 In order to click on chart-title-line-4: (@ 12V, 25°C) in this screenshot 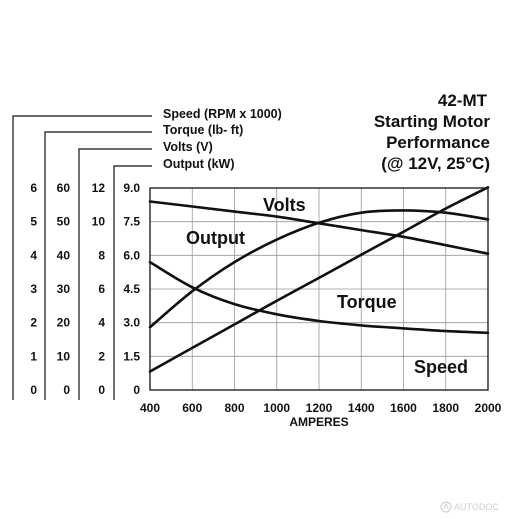, I will do `click(435, 163)`.